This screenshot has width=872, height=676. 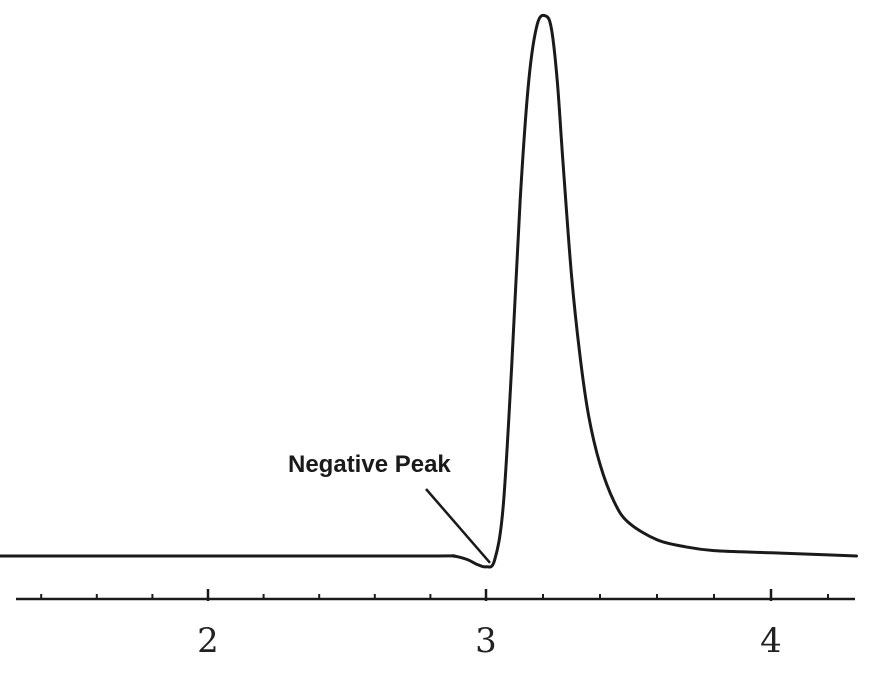 I want to click on annotation-layer: Negative Peak, so click(x=389, y=507).